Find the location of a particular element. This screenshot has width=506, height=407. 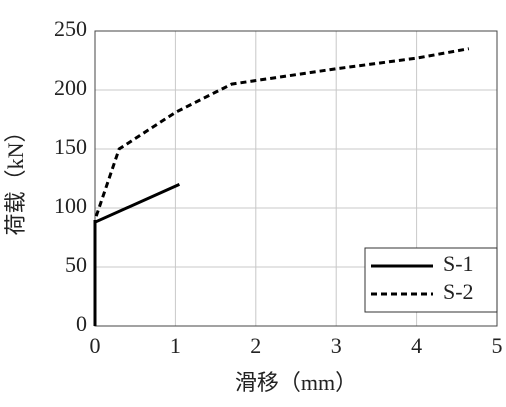

x-tick-label: 3 is located at coordinates (336, 345).